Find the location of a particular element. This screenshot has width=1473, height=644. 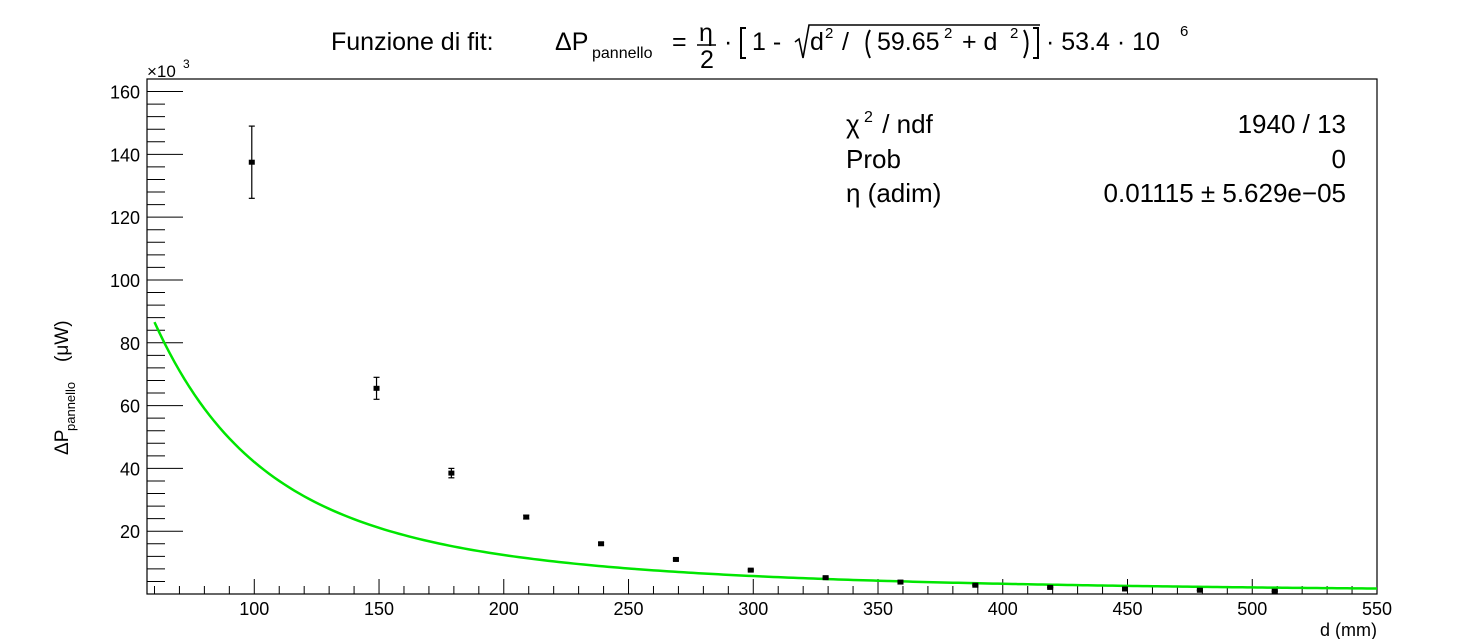

title-lhs: ΔP is located at coordinates (571, 42).